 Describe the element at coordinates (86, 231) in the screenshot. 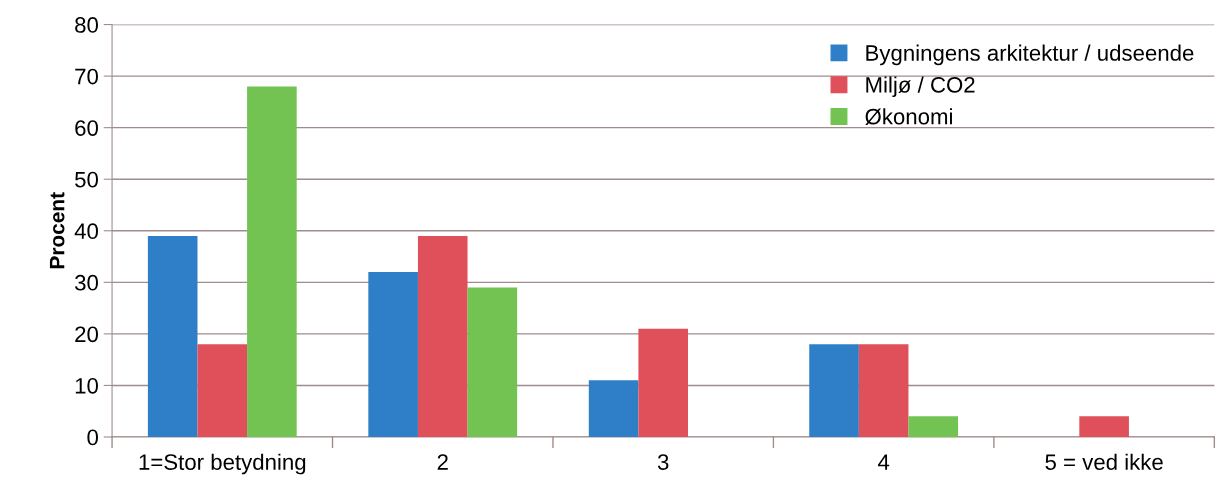

I see `y-tick-label: 40` at that location.